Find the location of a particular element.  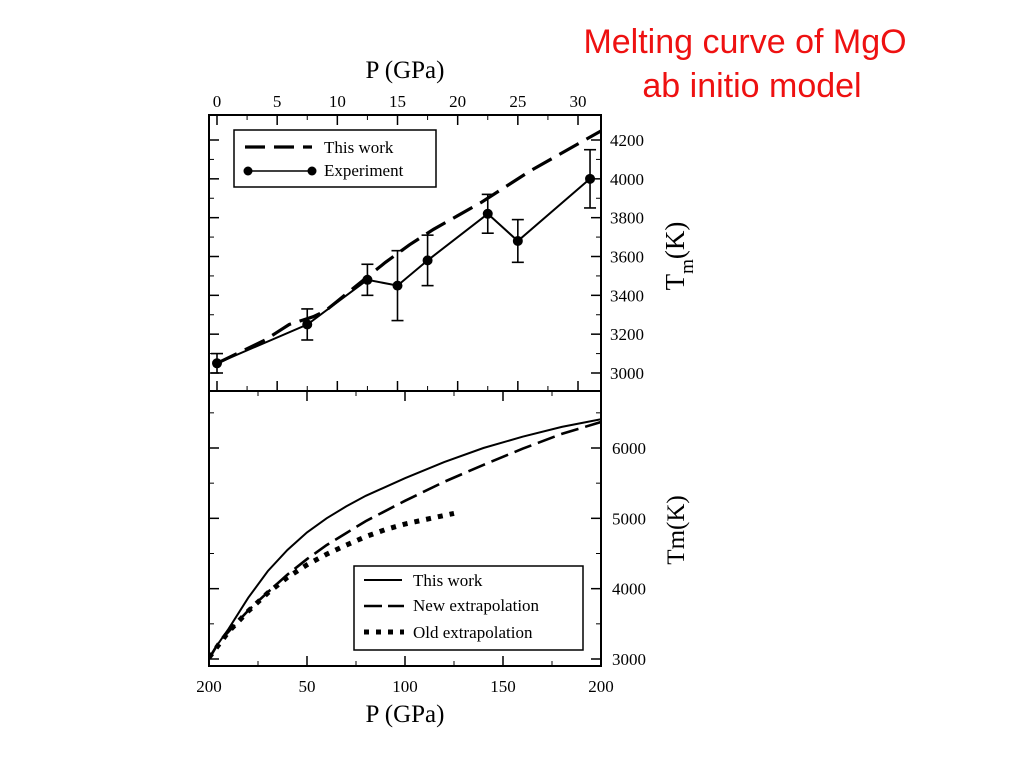

top-x-tick-label: 20 is located at coordinates (457, 101).